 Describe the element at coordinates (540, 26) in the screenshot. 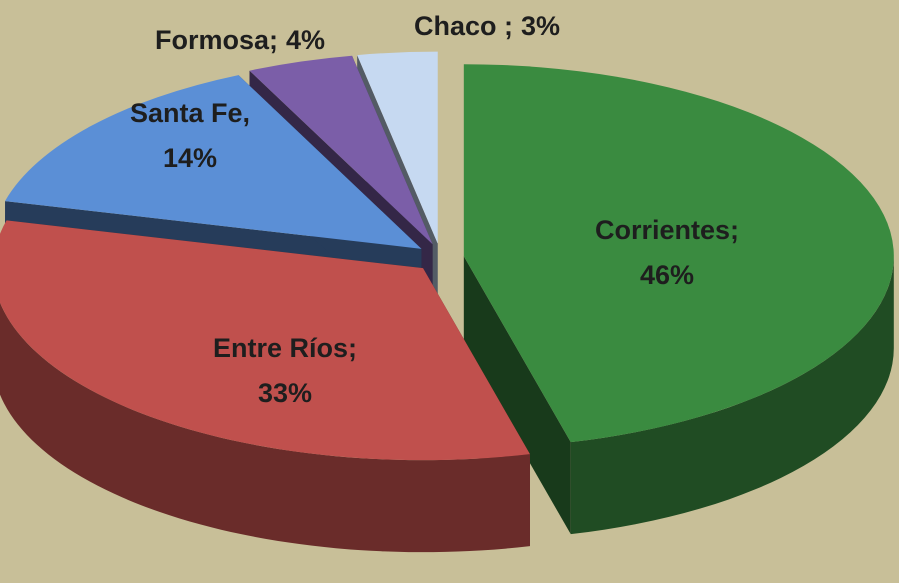

I see `slice-value-label: 3%` at that location.